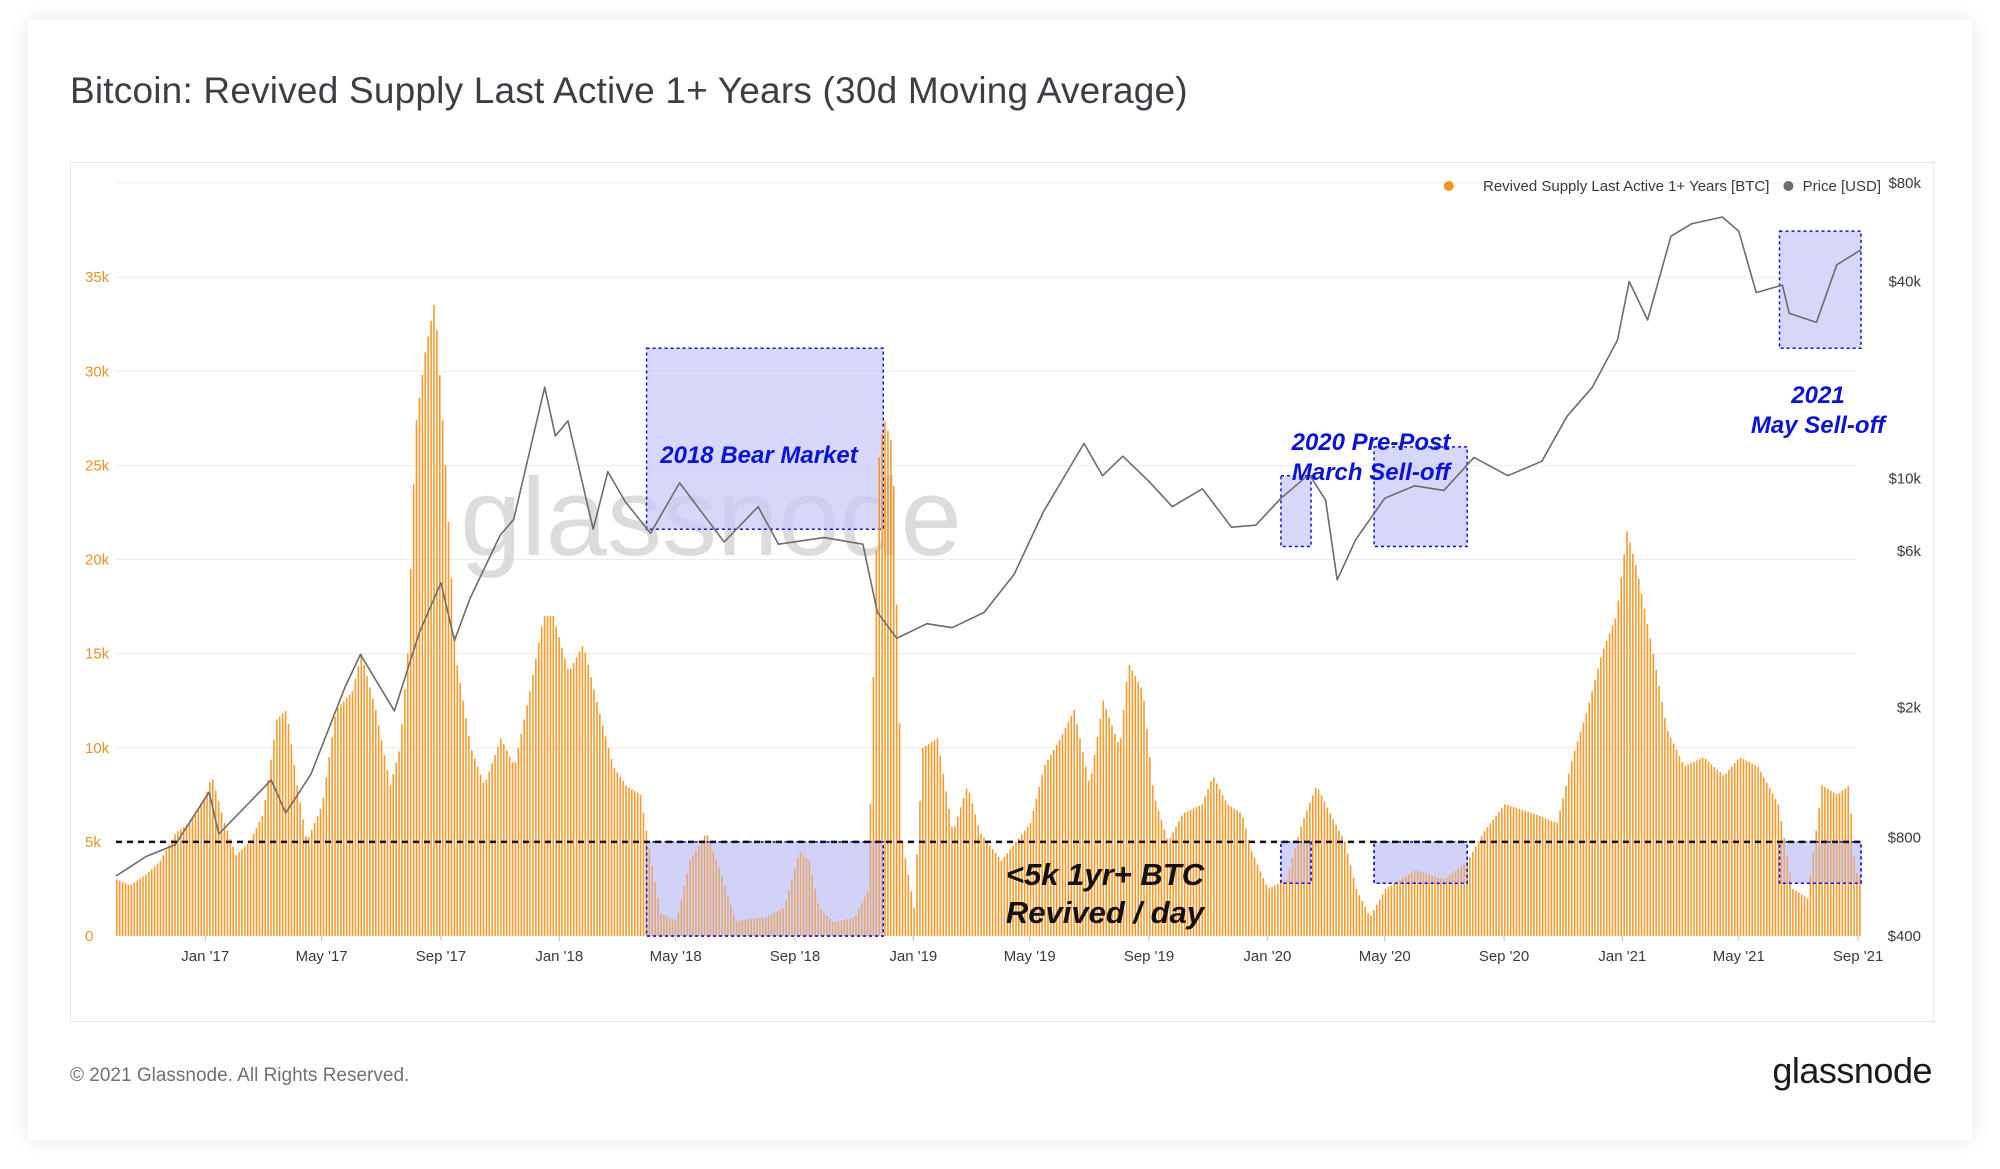 This screenshot has width=2000, height=1169. I want to click on legend-swatch, so click(1448, 186).